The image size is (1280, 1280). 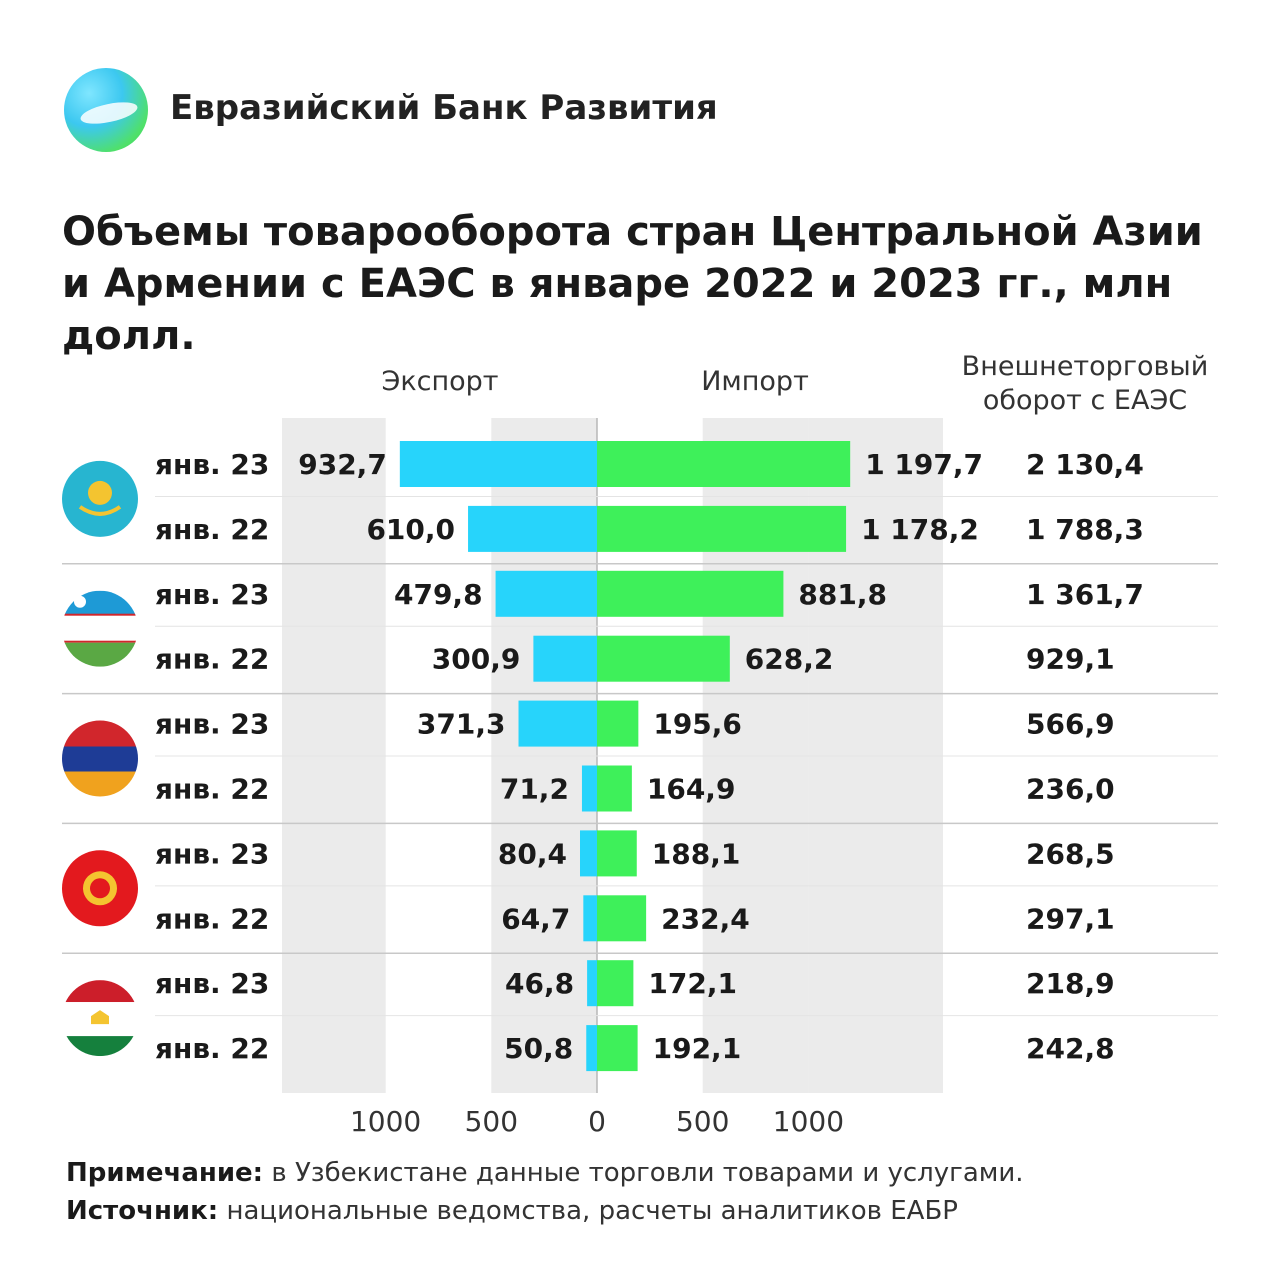 What do you see at coordinates (1085, 383) in the screenshot?
I see `turnover-header: Внешнеторговый оборот с ЕАЭС` at bounding box center [1085, 383].